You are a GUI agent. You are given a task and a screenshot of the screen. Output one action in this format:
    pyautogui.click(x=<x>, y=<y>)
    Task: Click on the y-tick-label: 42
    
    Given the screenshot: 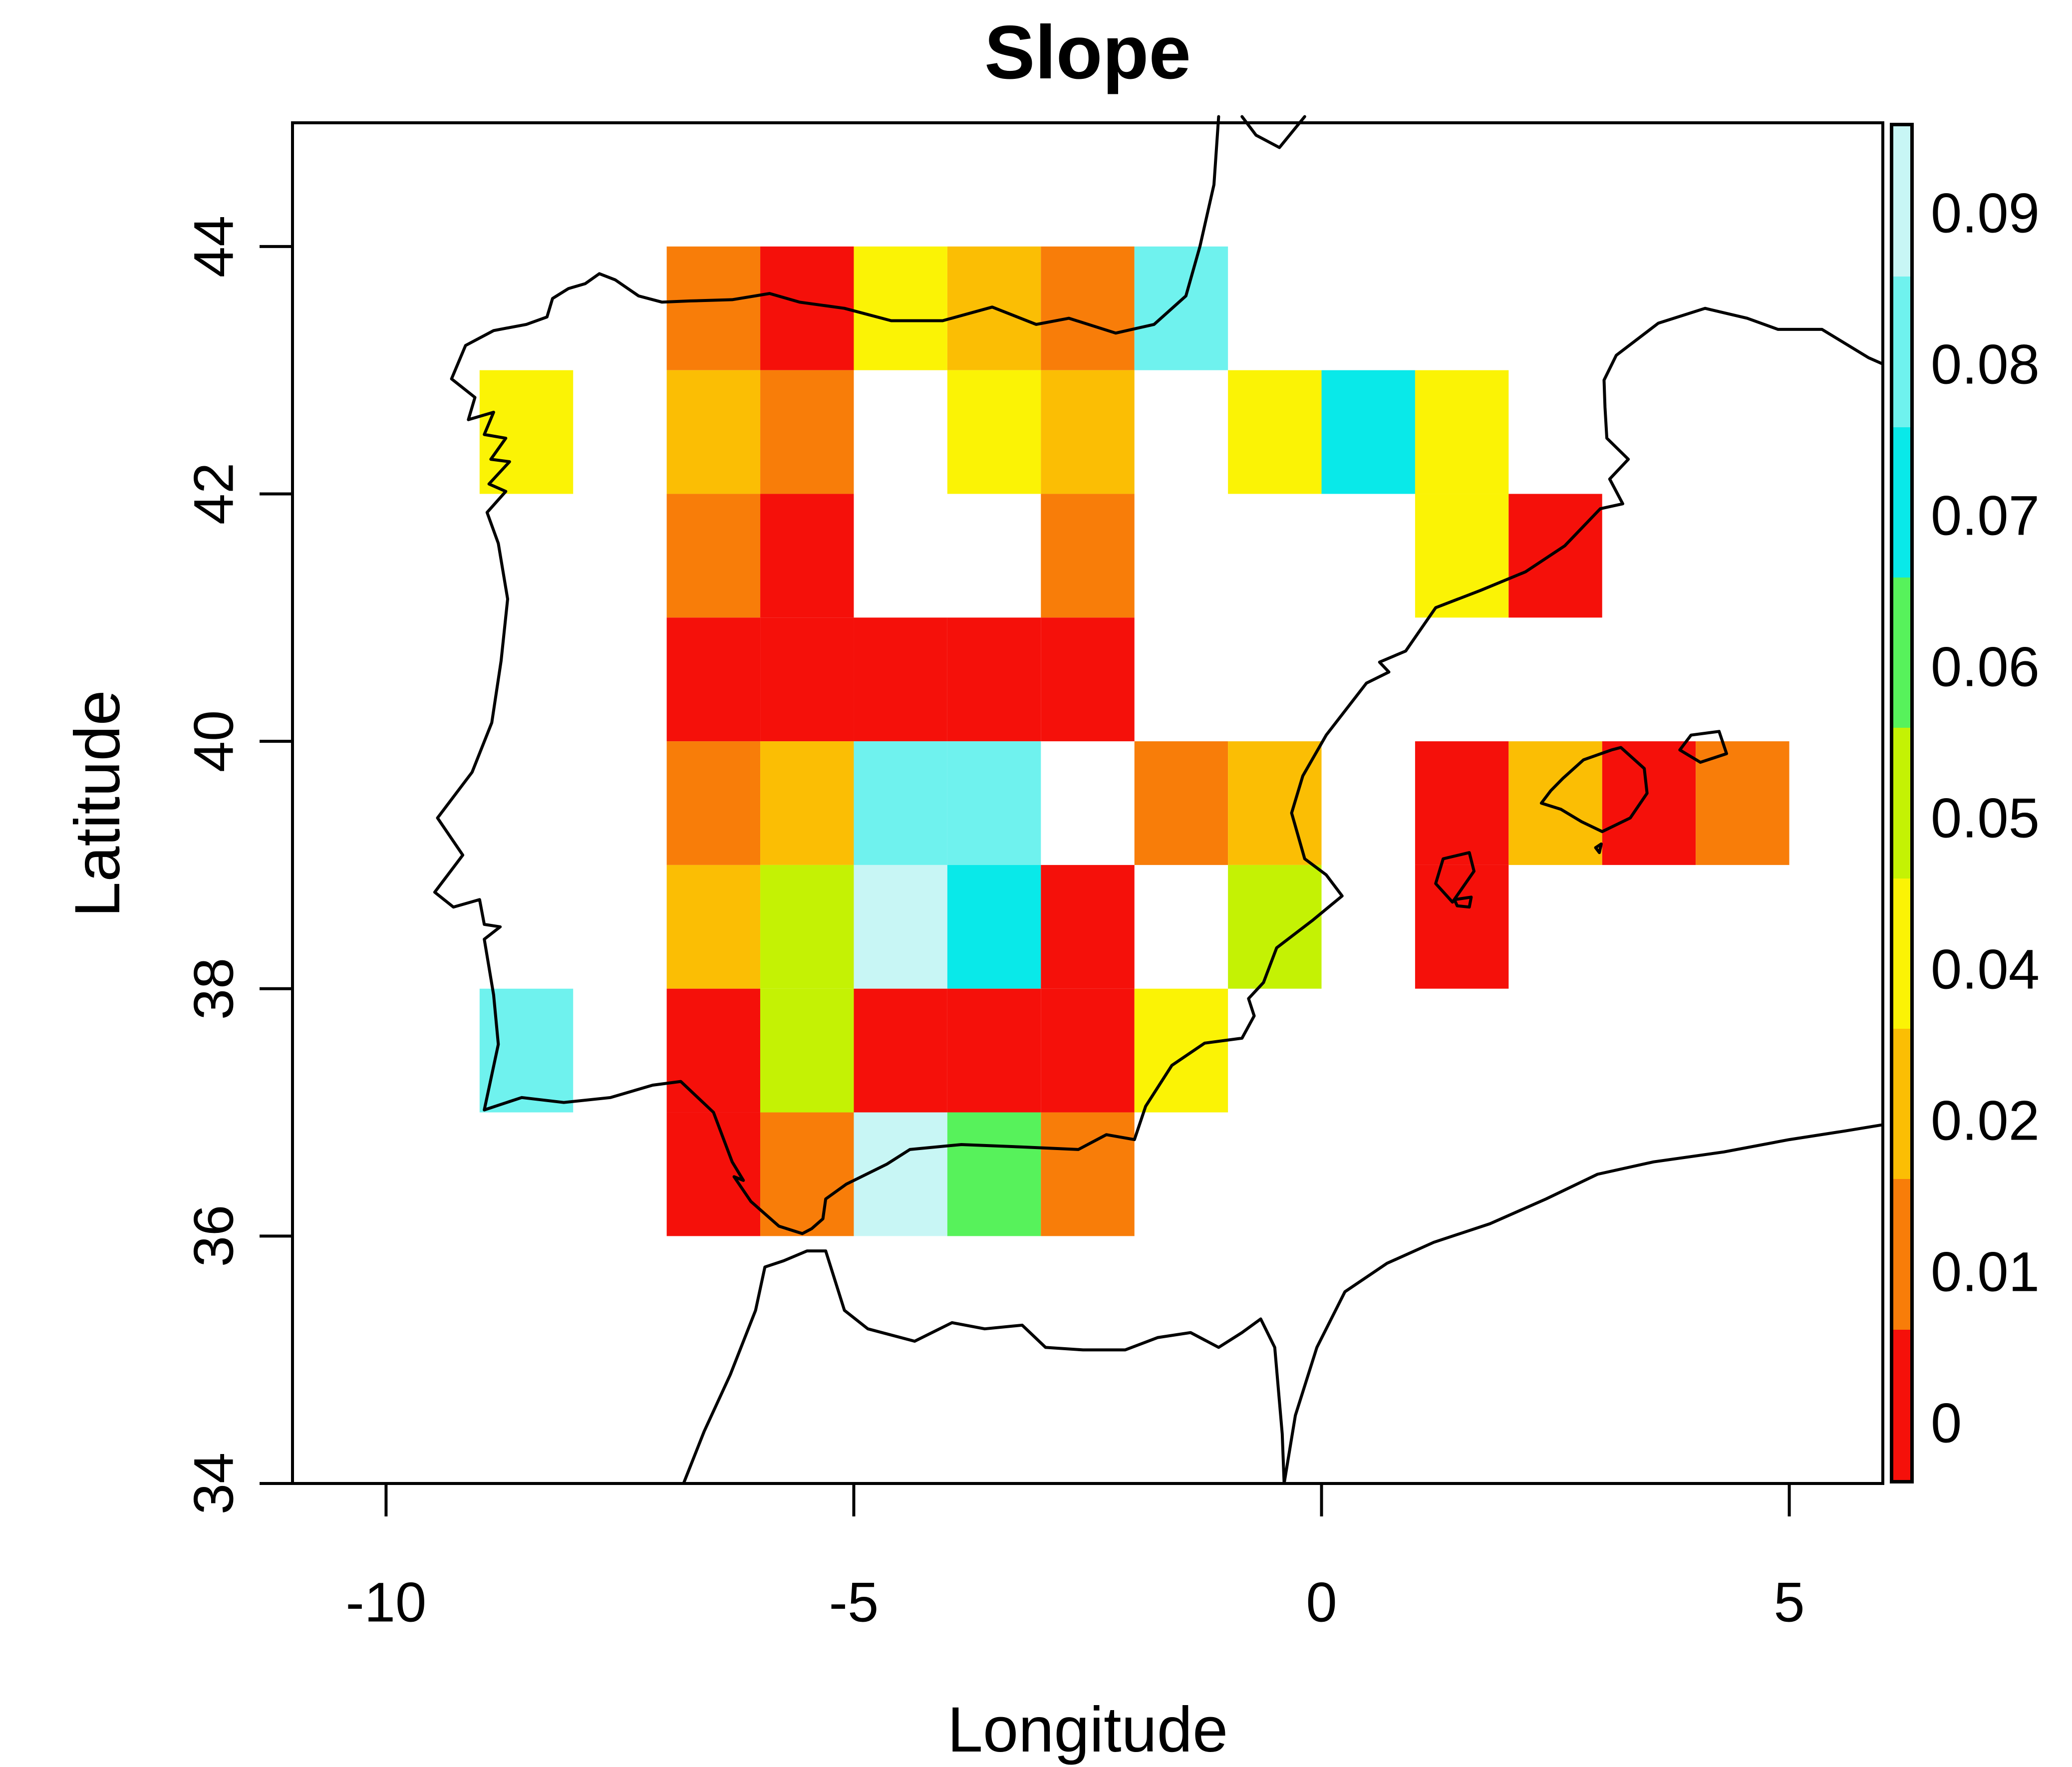 What is the action you would take?
    pyautogui.click(x=214, y=494)
    